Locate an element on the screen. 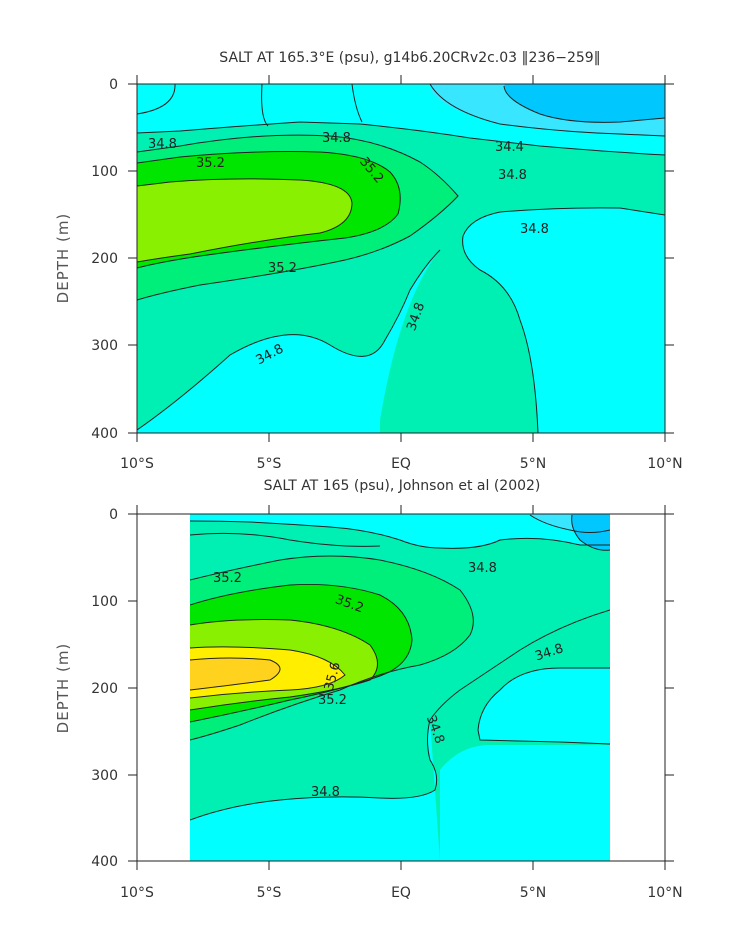 This screenshot has width=733, height=945. top-fill-346-348-north-deep is located at coordinates (563, 320).